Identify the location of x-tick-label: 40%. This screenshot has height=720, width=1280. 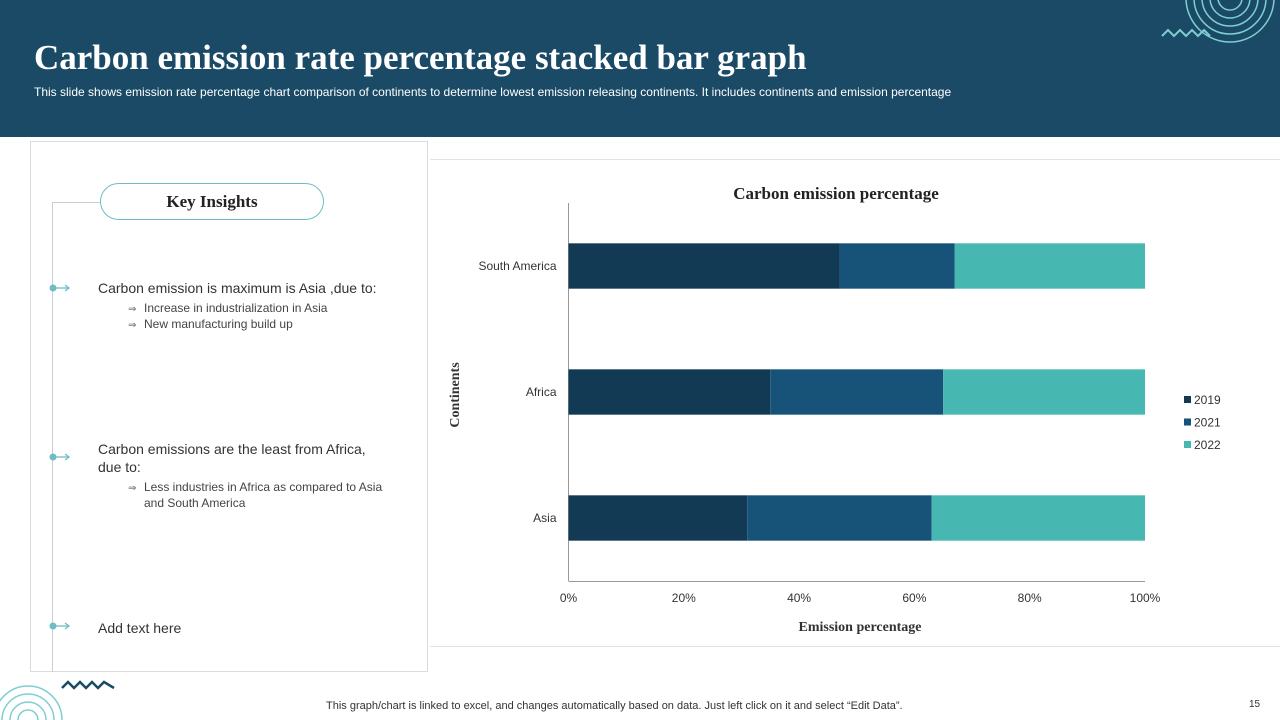
(799, 598).